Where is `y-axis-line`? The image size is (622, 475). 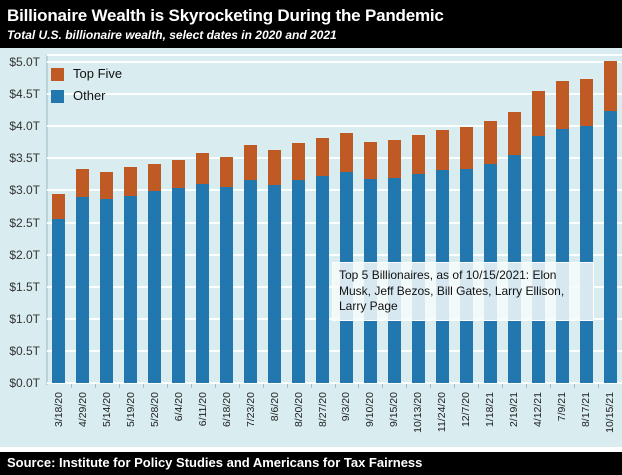
y-axis-line is located at coordinates (47, 220).